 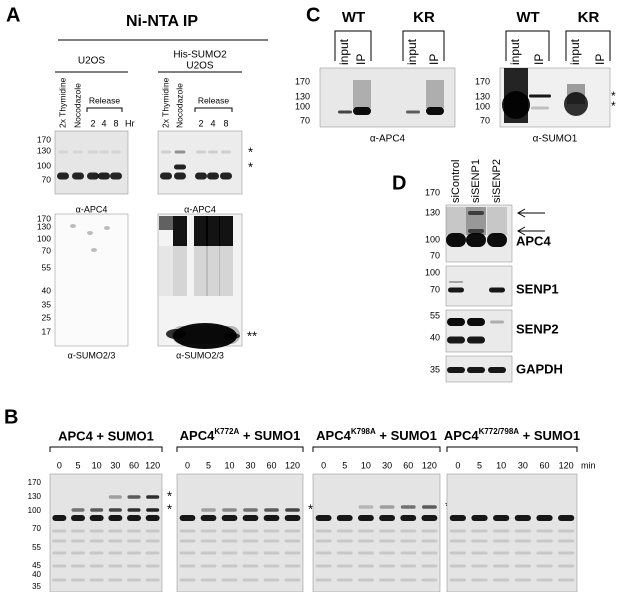 What do you see at coordinates (313, 15) in the screenshot?
I see `panel-label: C` at bounding box center [313, 15].